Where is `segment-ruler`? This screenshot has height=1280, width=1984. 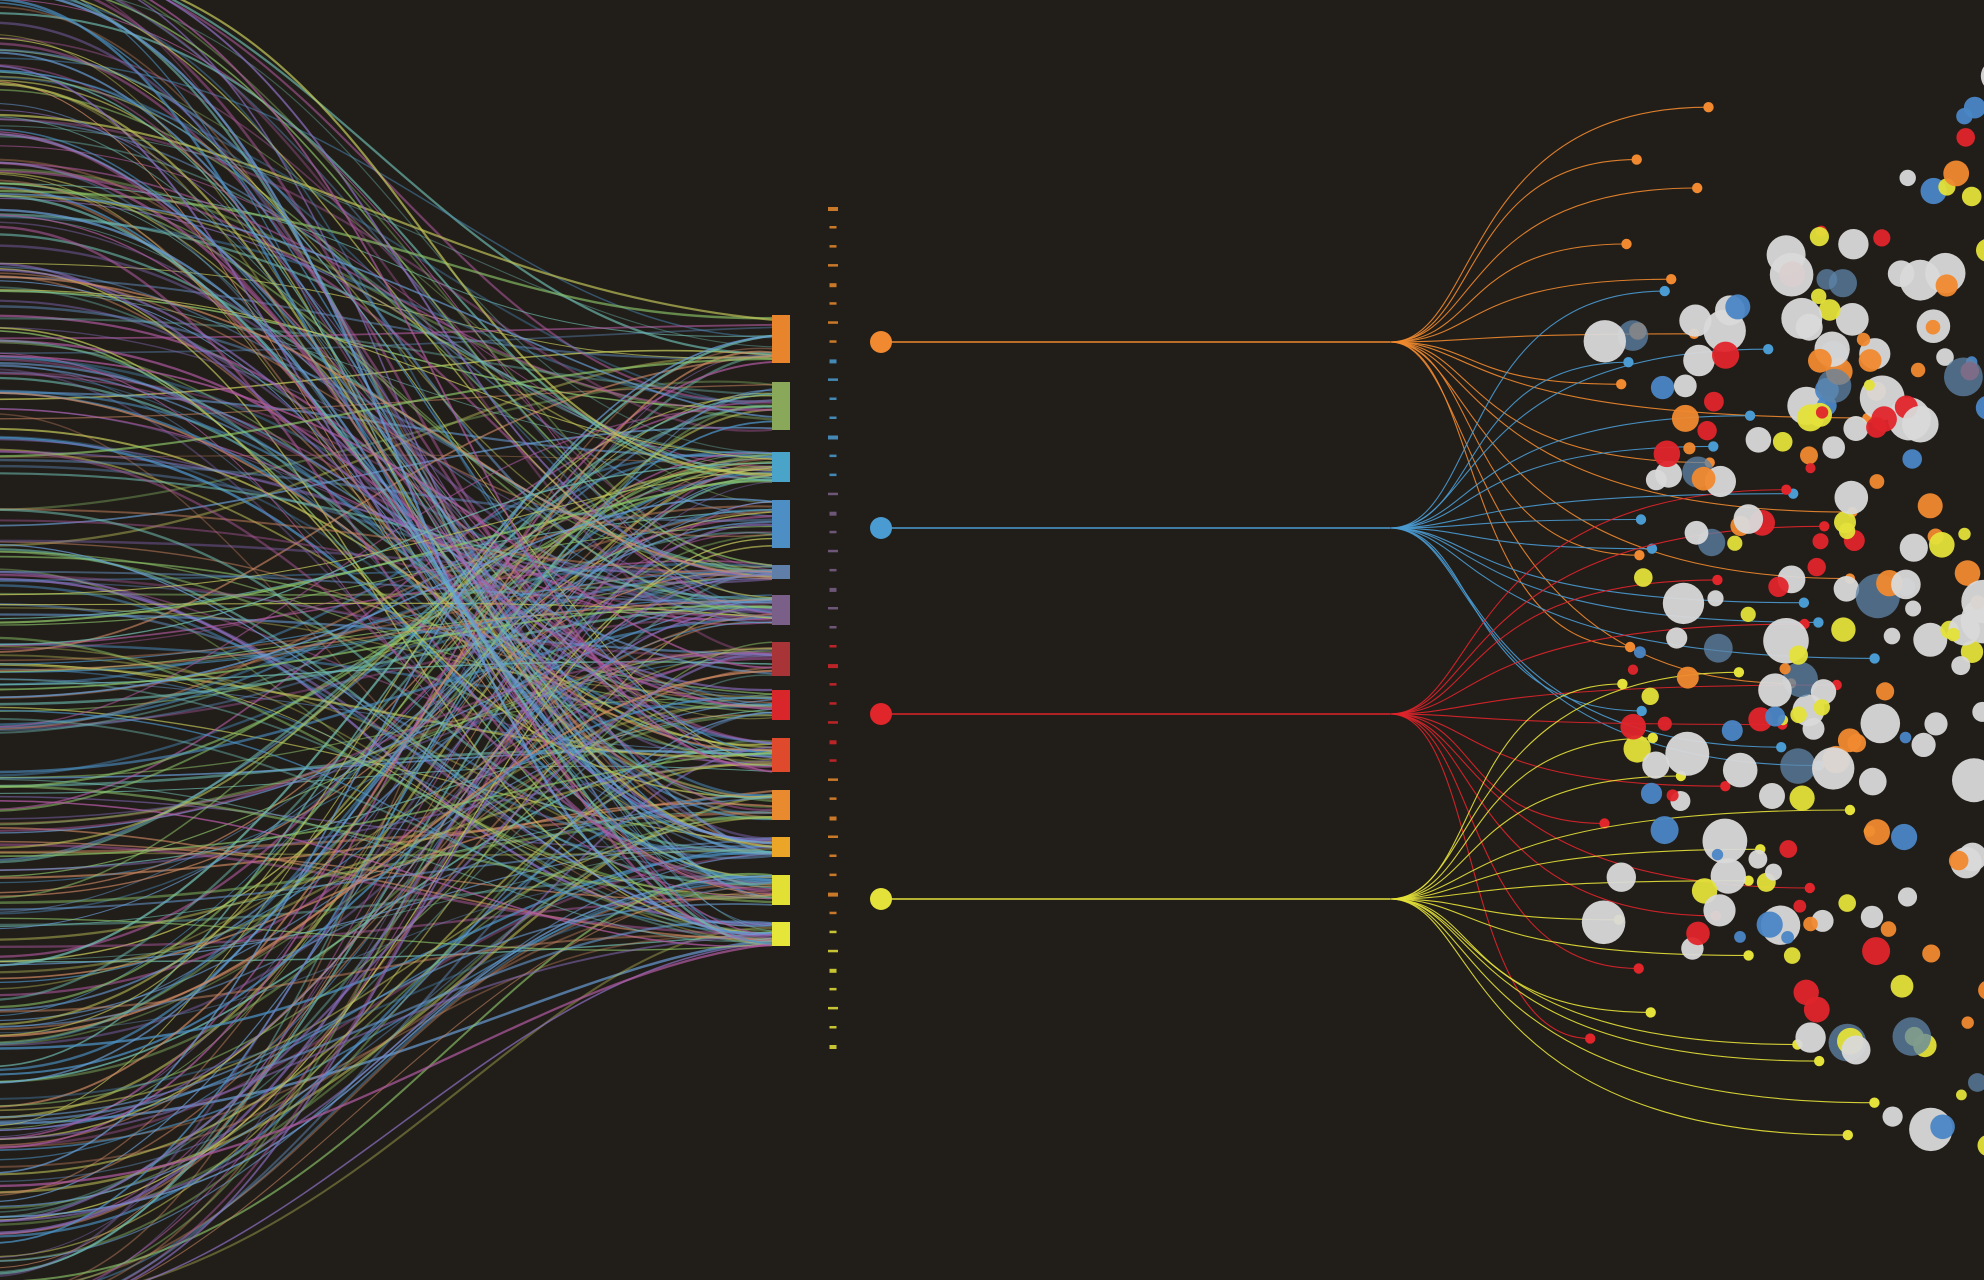
segment-ruler is located at coordinates (833, 628).